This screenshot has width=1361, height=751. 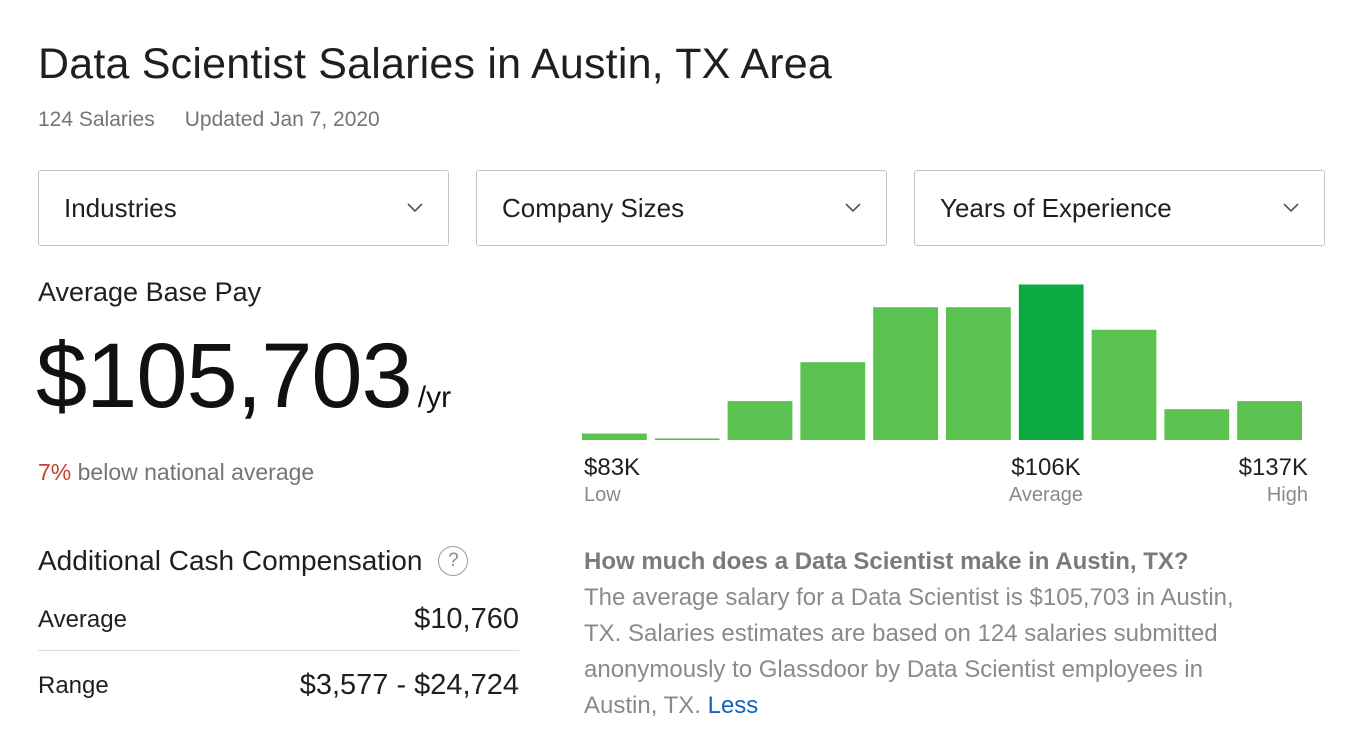 What do you see at coordinates (96, 119) in the screenshot?
I see `salary-count: 124 Salaries` at bounding box center [96, 119].